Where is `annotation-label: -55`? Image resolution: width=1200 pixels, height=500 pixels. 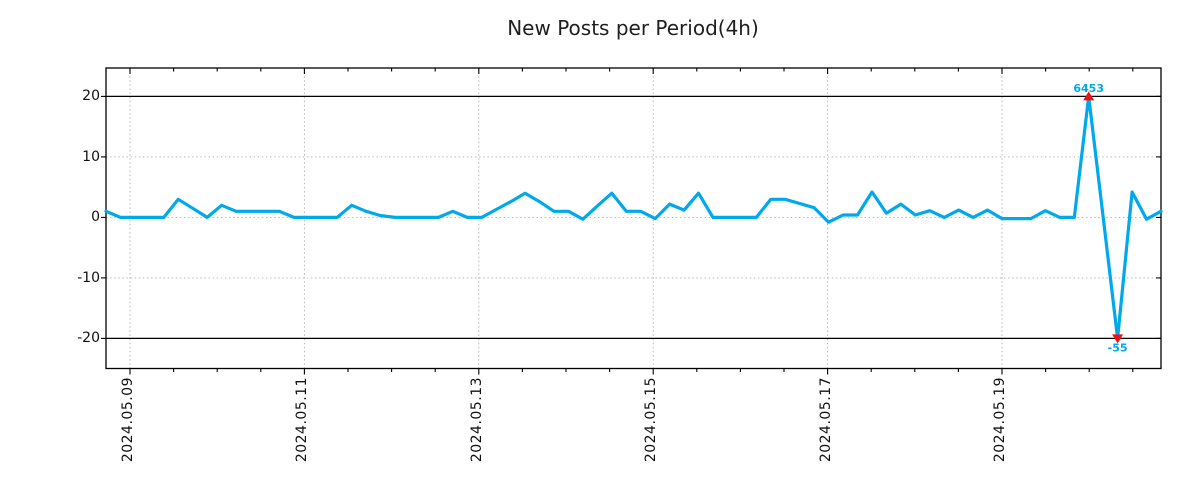
annotation-label: -55 is located at coordinates (1118, 347).